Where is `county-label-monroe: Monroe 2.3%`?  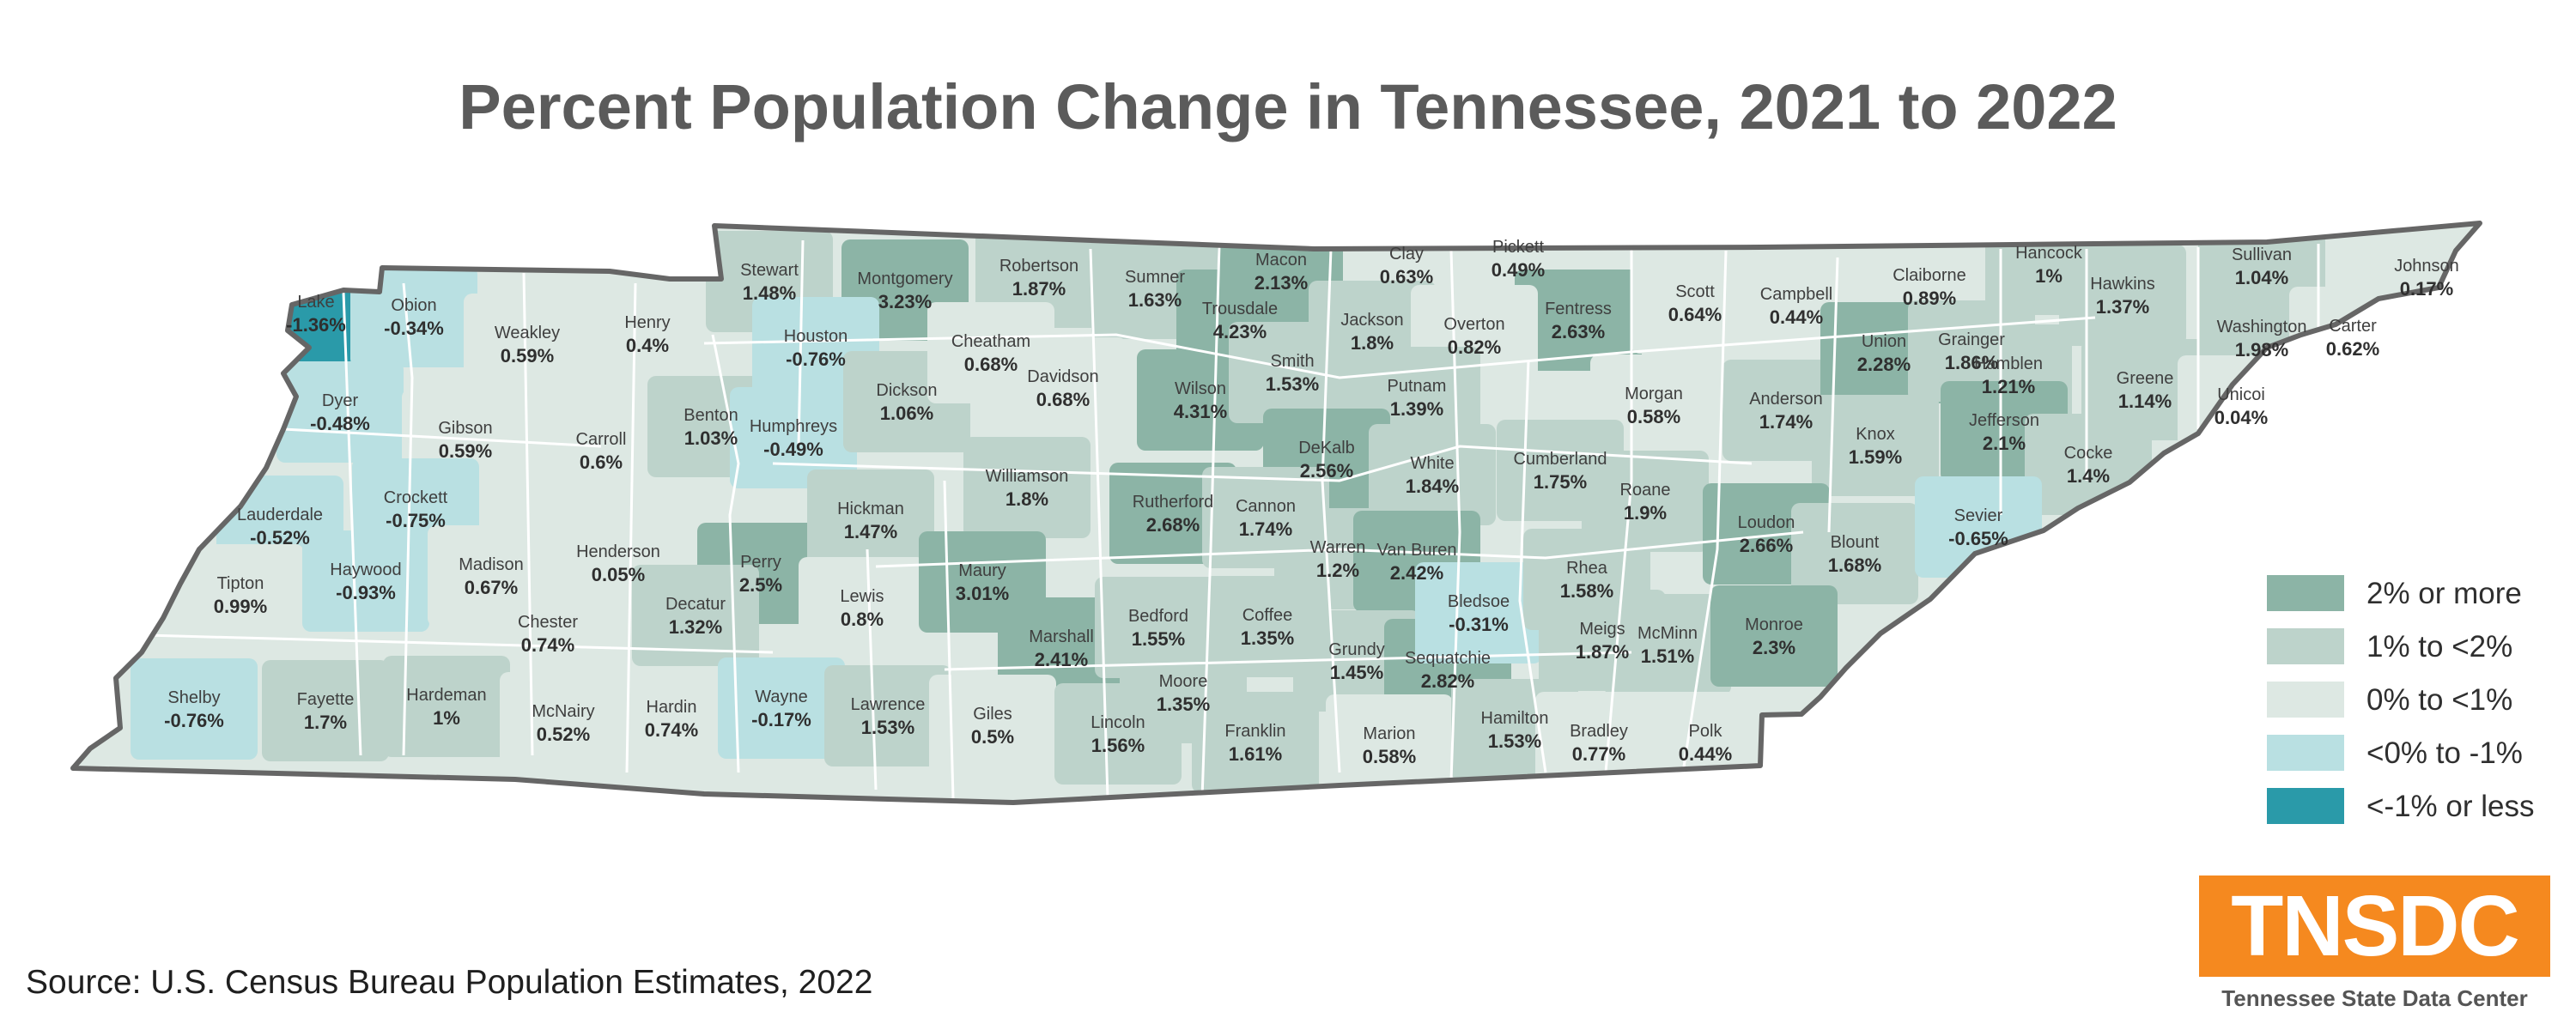
county-label-monroe: Monroe 2.3% is located at coordinates (1774, 636).